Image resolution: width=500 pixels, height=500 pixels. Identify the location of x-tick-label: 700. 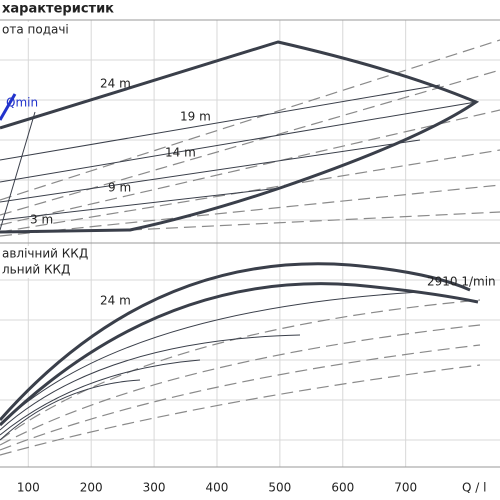
(405, 488).